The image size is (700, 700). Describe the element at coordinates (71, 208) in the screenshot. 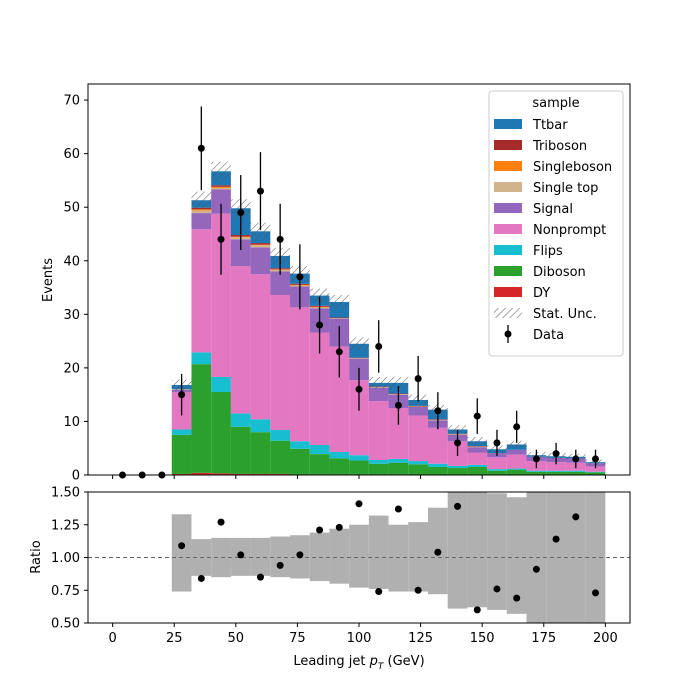

I see `y-tick-label: 50` at that location.